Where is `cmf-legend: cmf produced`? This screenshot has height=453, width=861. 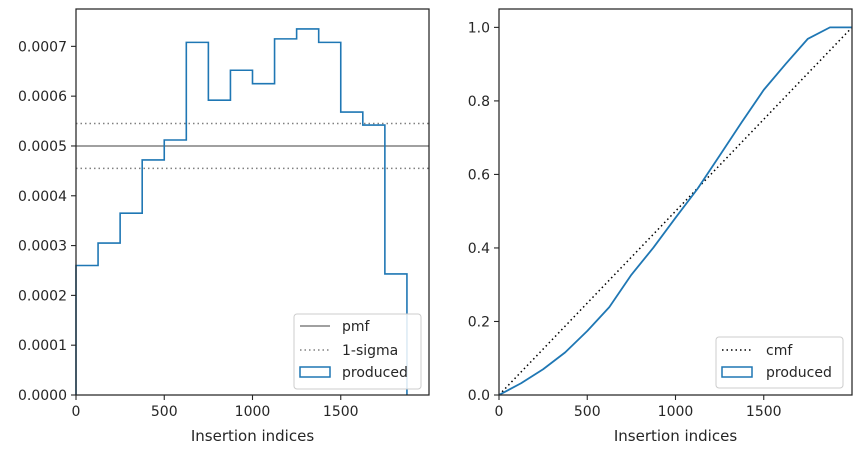 cmf-legend: cmf produced is located at coordinates (779, 362).